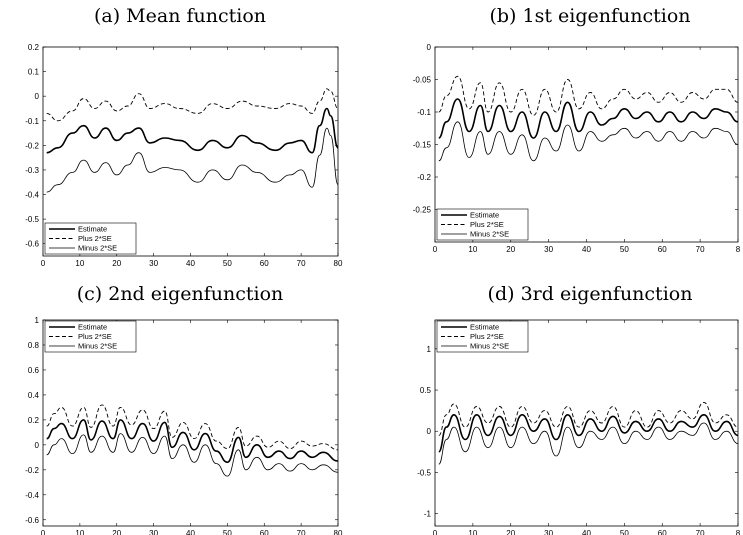 Image resolution: width=743 pixels, height=535 pixels. What do you see at coordinates (590, 294) in the screenshot?
I see `chart-title: (d) 3rd eigenfunction` at bounding box center [590, 294].